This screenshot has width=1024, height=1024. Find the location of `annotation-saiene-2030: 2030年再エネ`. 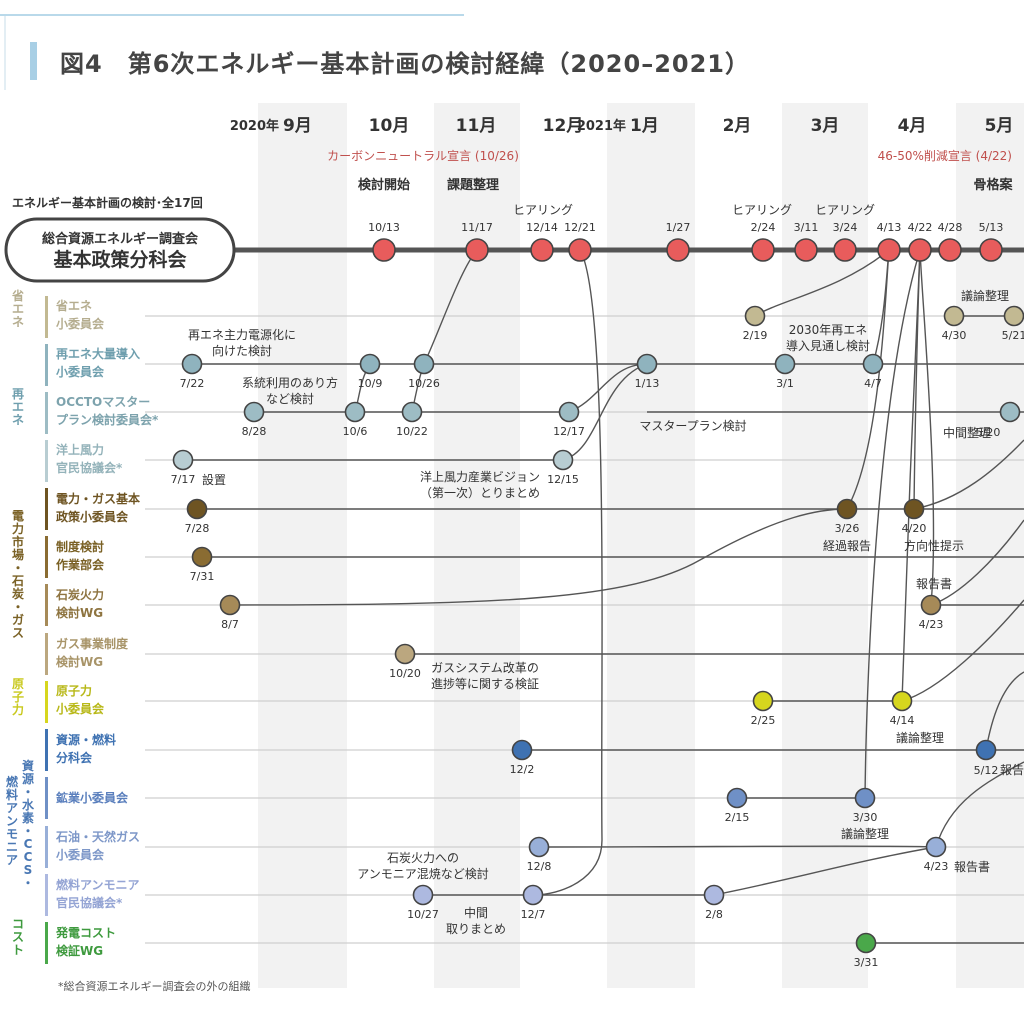

annotation-saiene-2030: 2030年再エネ is located at coordinates (828, 330).